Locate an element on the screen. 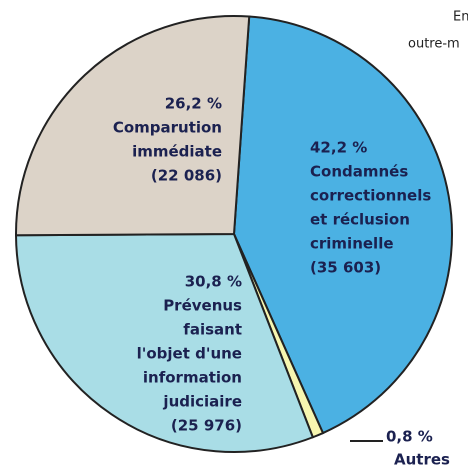  count-label: (22 086) is located at coordinates (186, 176).